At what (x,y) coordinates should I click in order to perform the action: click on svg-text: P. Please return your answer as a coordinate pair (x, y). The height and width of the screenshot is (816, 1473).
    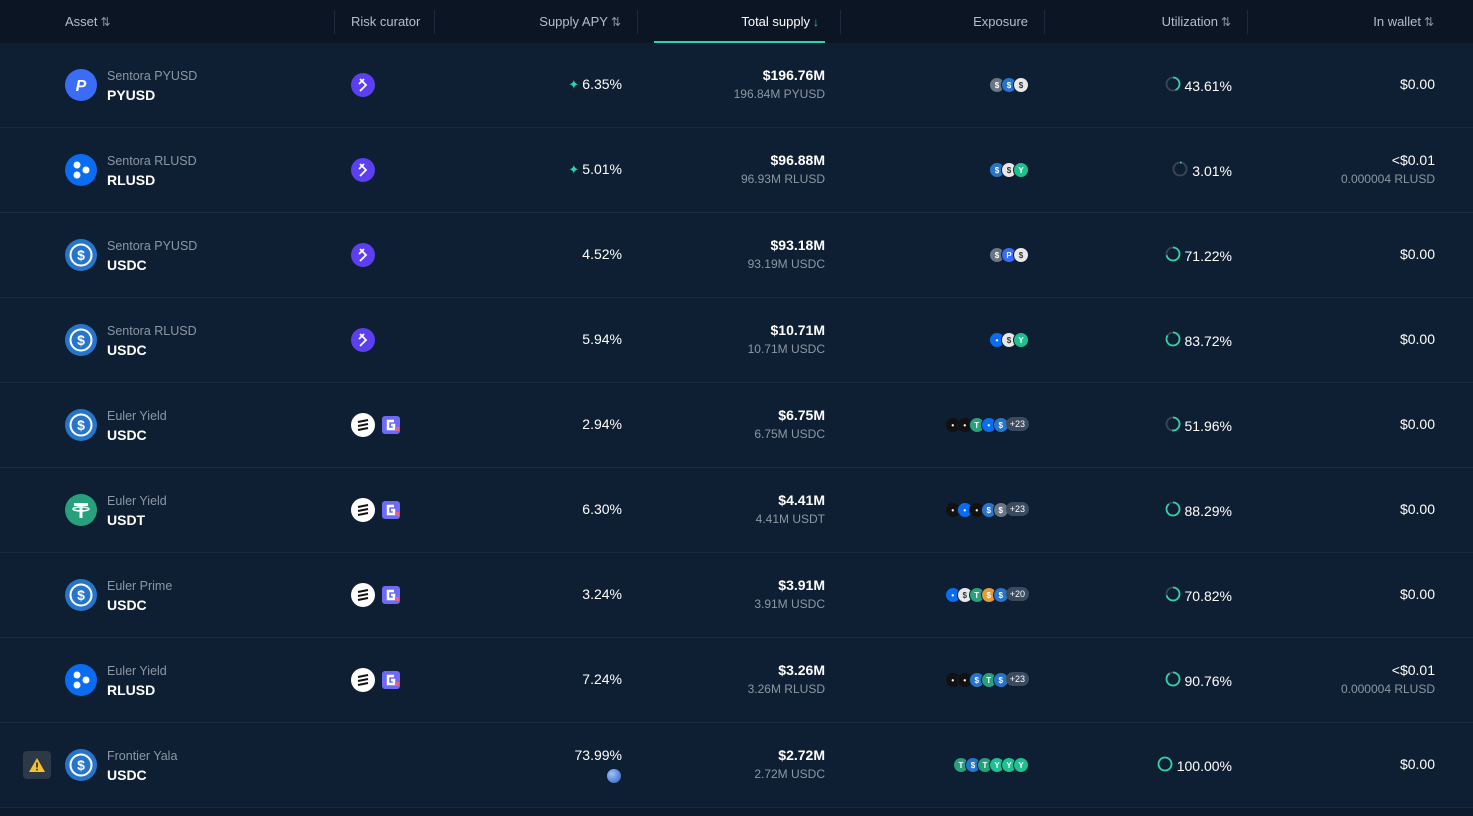
    Looking at the image, I should click on (81, 86).